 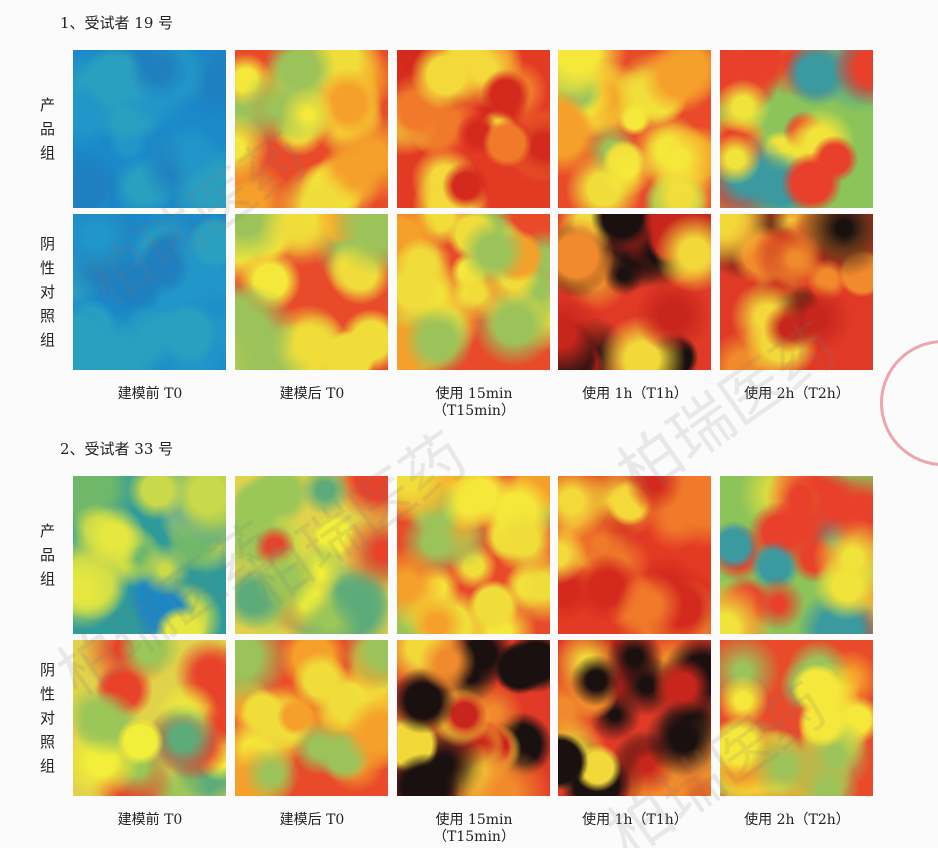 What do you see at coordinates (909, 403) in the screenshot?
I see `seal-stamp` at bounding box center [909, 403].